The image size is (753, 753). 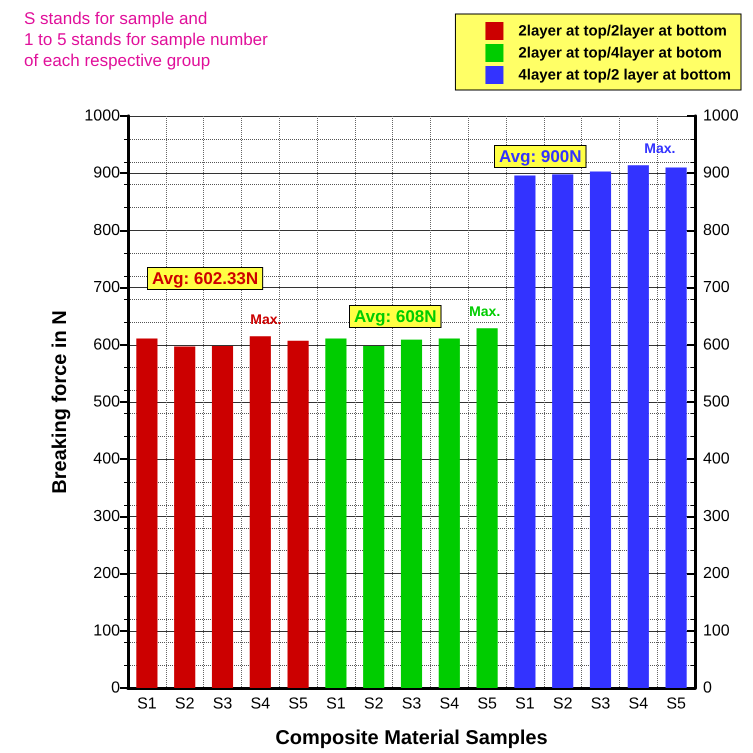 What do you see at coordinates (106, 516) in the screenshot?
I see `y-tick-label: 300` at bounding box center [106, 516].